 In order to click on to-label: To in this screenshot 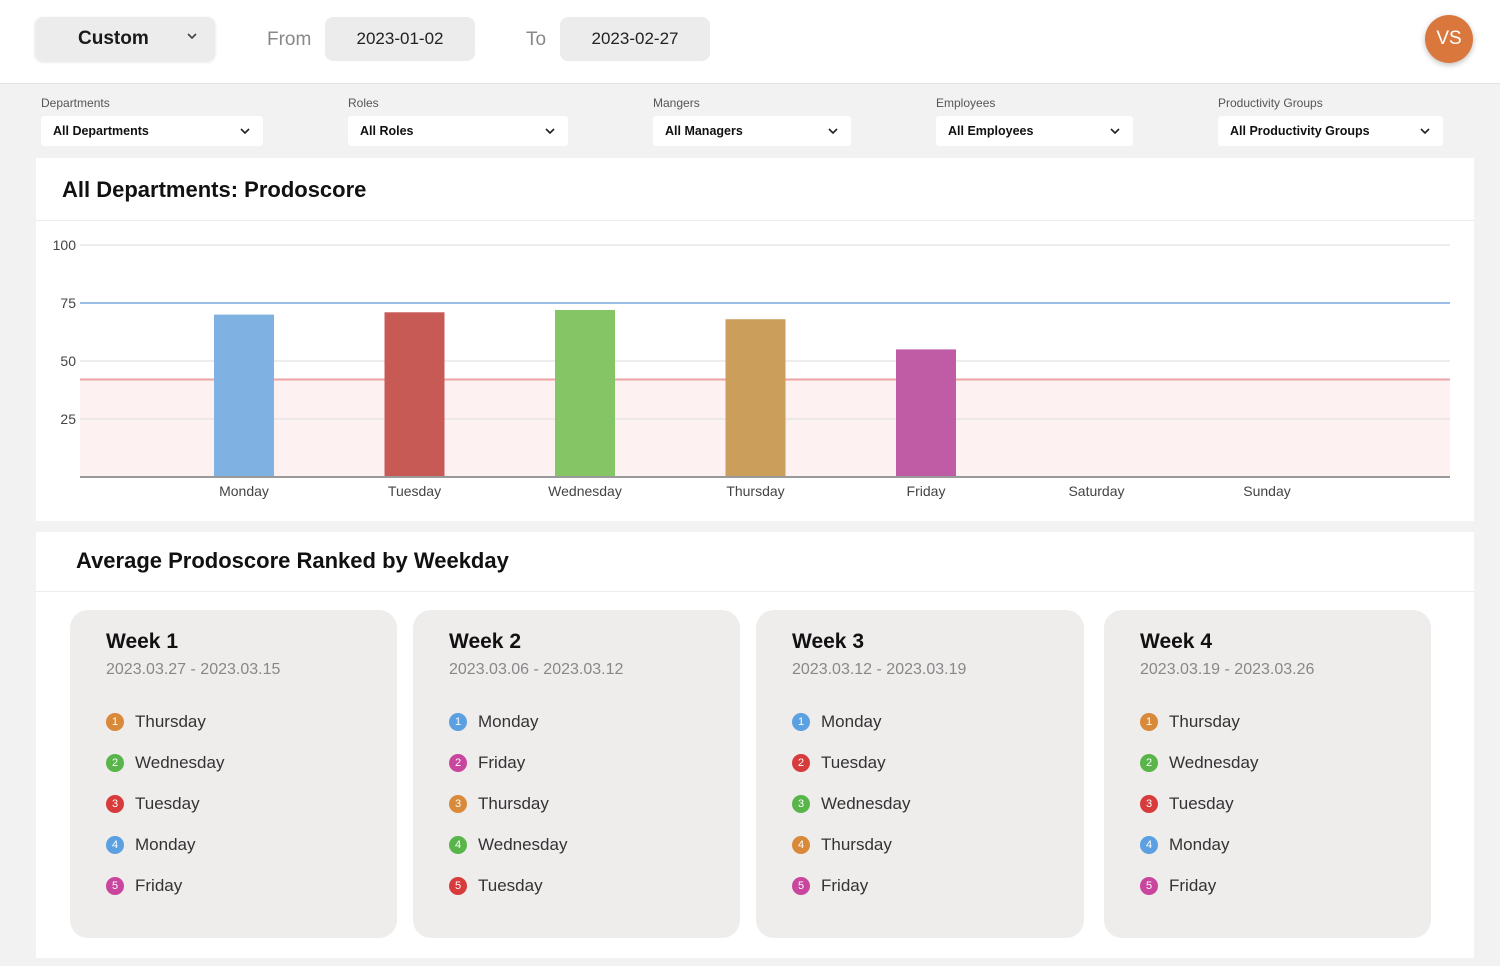, I will do `click(536, 39)`.